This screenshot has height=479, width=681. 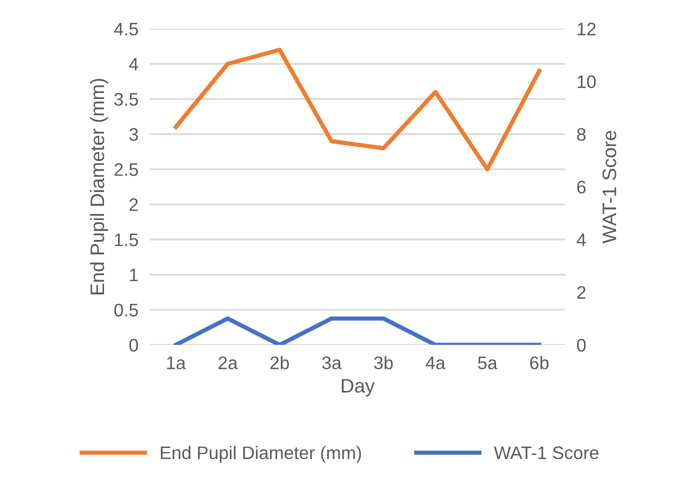 What do you see at coordinates (581, 292) in the screenshot?
I see `y2-tick-label: 2` at bounding box center [581, 292].